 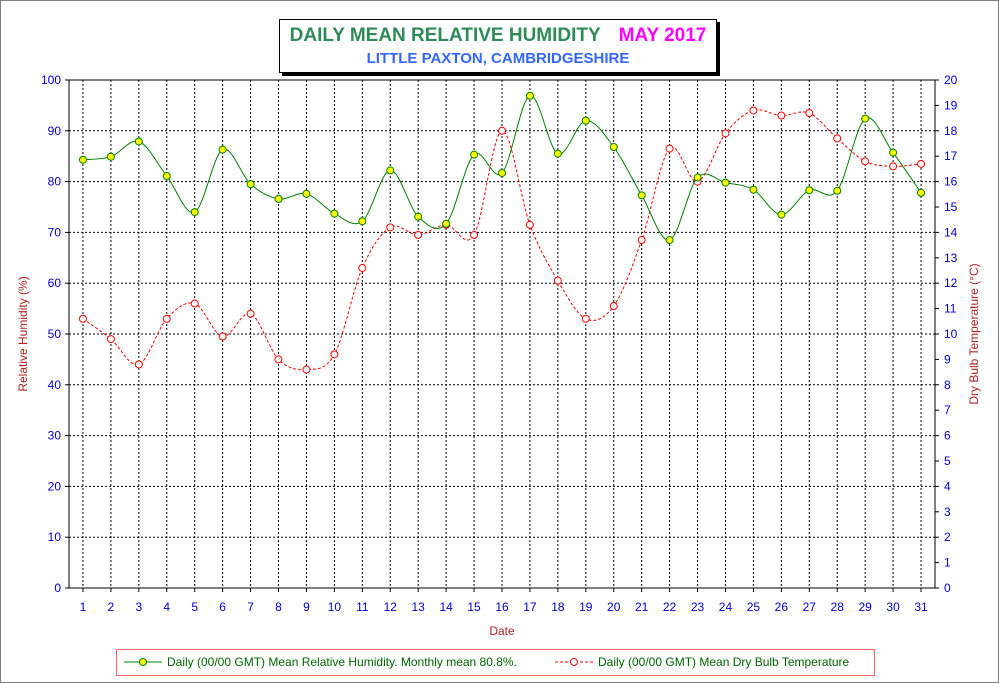 What do you see at coordinates (951, 80) in the screenshot?
I see `y2-tick-label: 20` at bounding box center [951, 80].